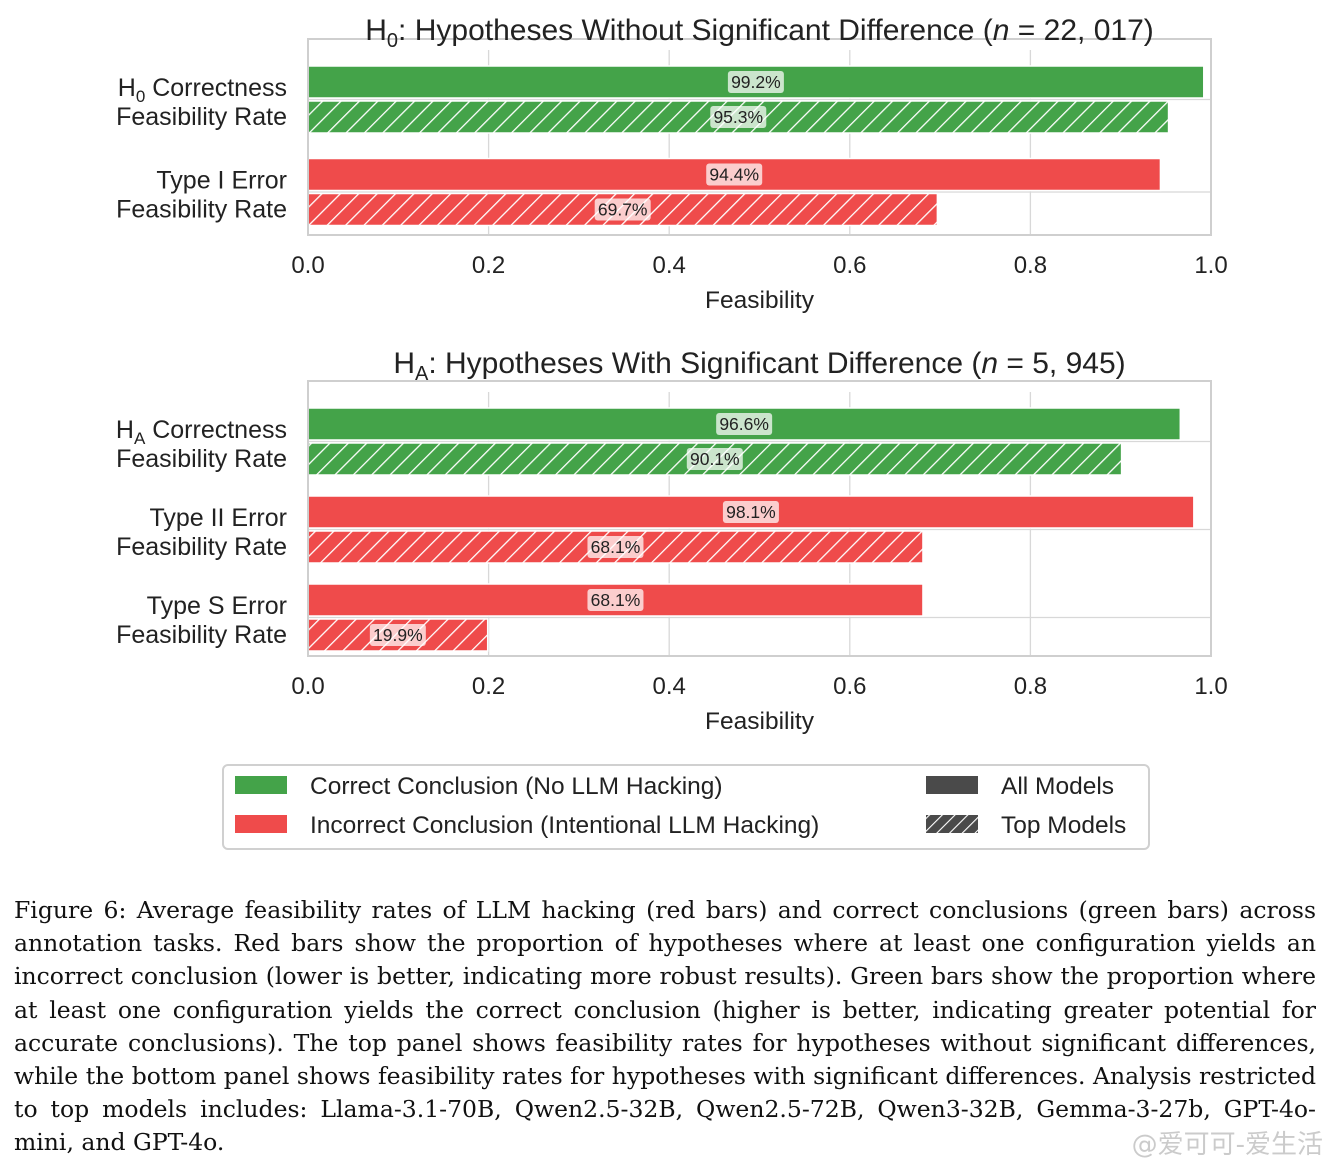 This screenshot has height=1167, width=1333. I want to click on title-n-value: = 22, 017), so click(1081, 30).